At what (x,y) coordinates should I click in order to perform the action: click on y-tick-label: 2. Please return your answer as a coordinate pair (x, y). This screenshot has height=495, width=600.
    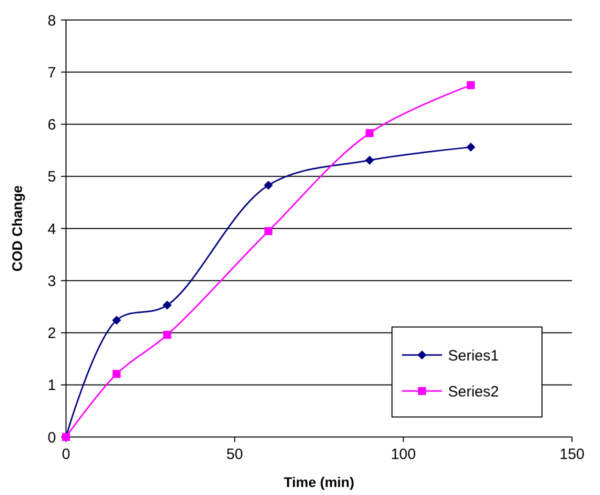
    Looking at the image, I should click on (52, 333).